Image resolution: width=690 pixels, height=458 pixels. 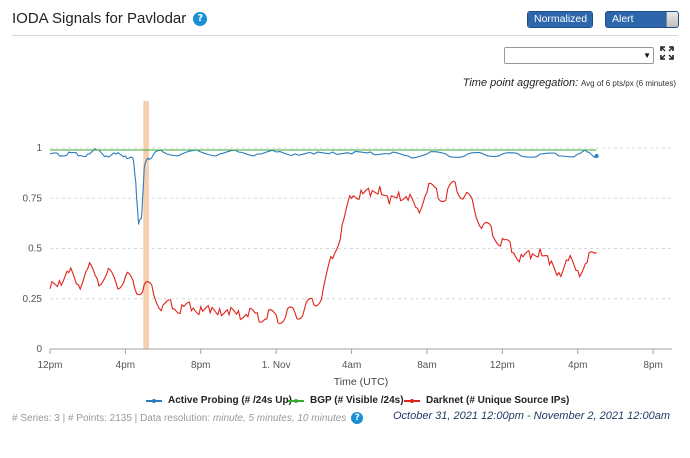 What do you see at coordinates (99, 418) in the screenshot?
I see `points-count: # Points: 2135` at bounding box center [99, 418].